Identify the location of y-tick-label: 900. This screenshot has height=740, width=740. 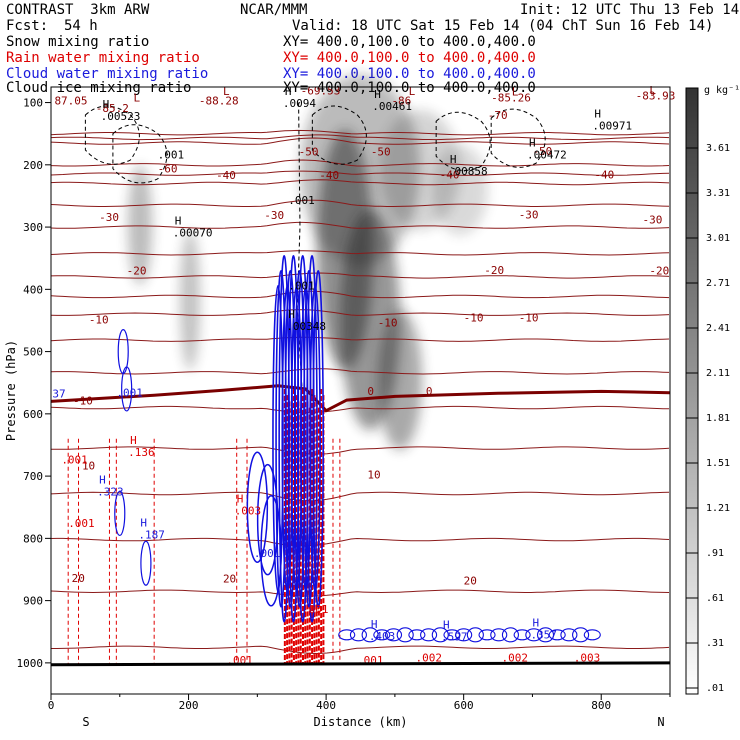
(33, 601).